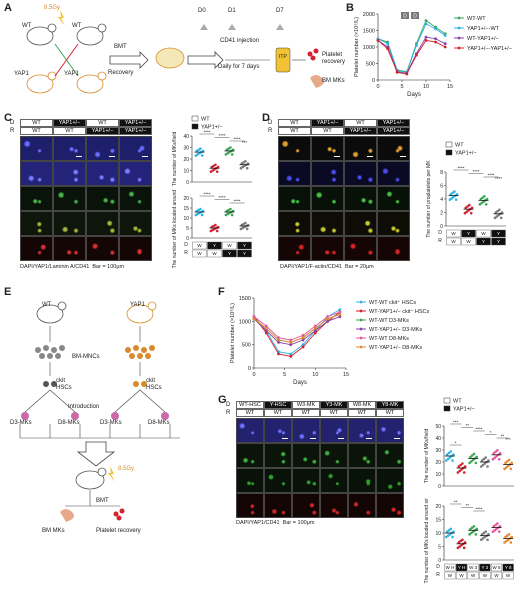 This screenshot has height=606, width=520. I want to click on header-d-cell: Y-HSC, so click(278, 405).